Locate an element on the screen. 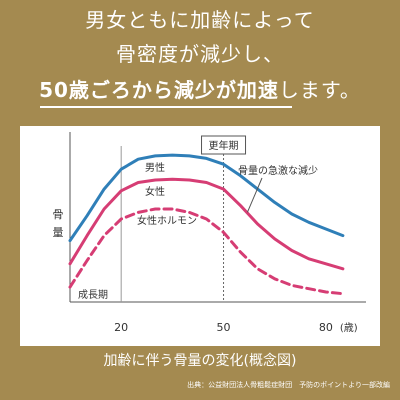 This screenshot has width=400, height=400. headline-underline is located at coordinates (166, 107).